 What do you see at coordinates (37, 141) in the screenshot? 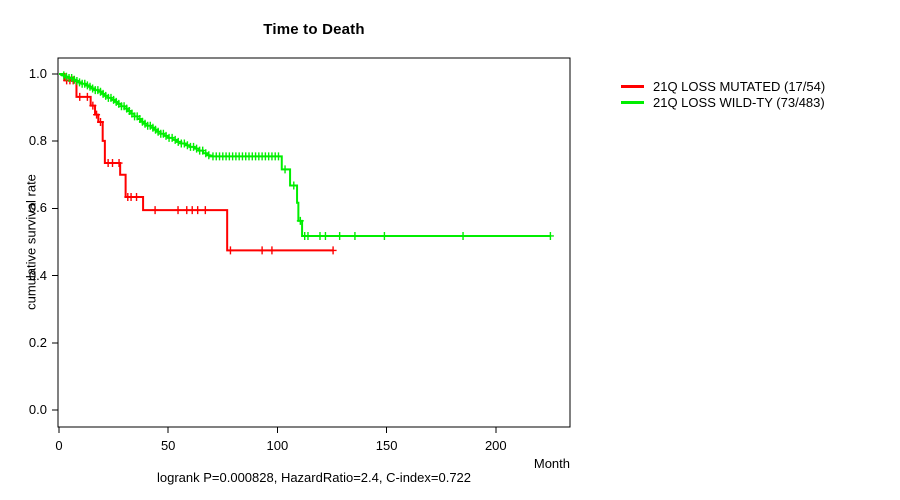
I see `y-tick-label: 0.8` at bounding box center [37, 141].